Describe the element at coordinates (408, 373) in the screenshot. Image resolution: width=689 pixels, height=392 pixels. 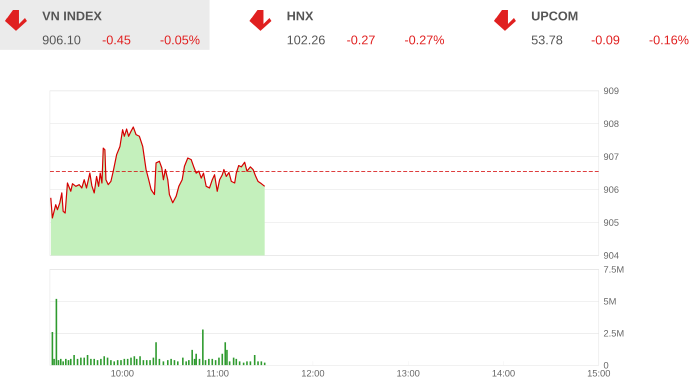
I see `x-tick-label: 13:00` at that location.